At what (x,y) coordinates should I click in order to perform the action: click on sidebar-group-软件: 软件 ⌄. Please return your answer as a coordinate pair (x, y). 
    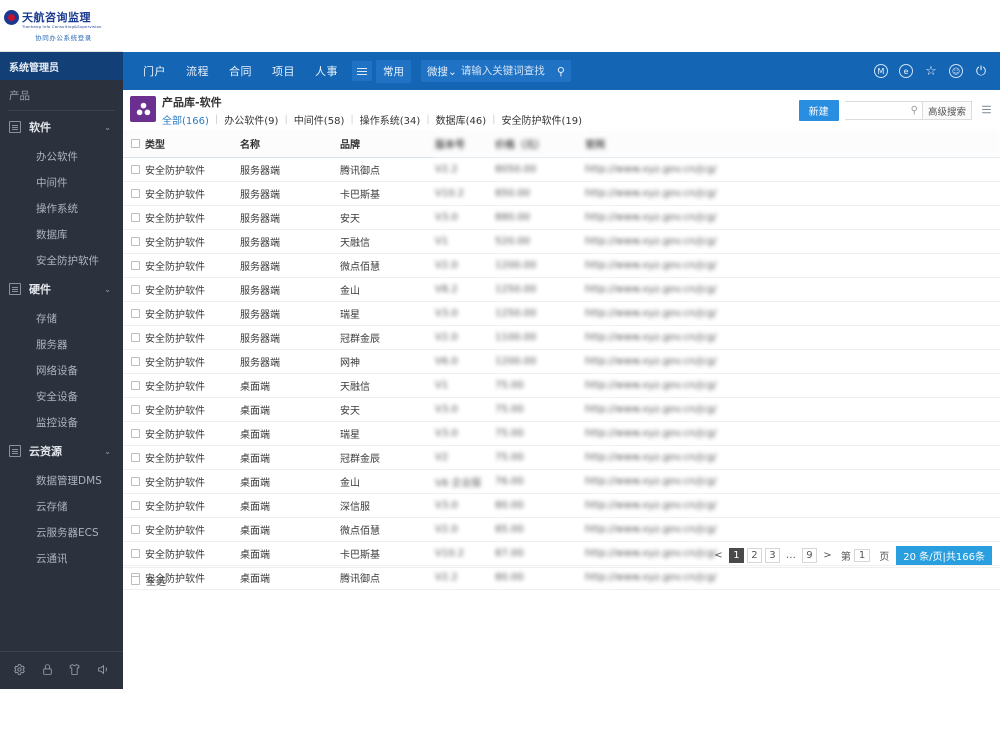
    Looking at the image, I should click on (61, 127).